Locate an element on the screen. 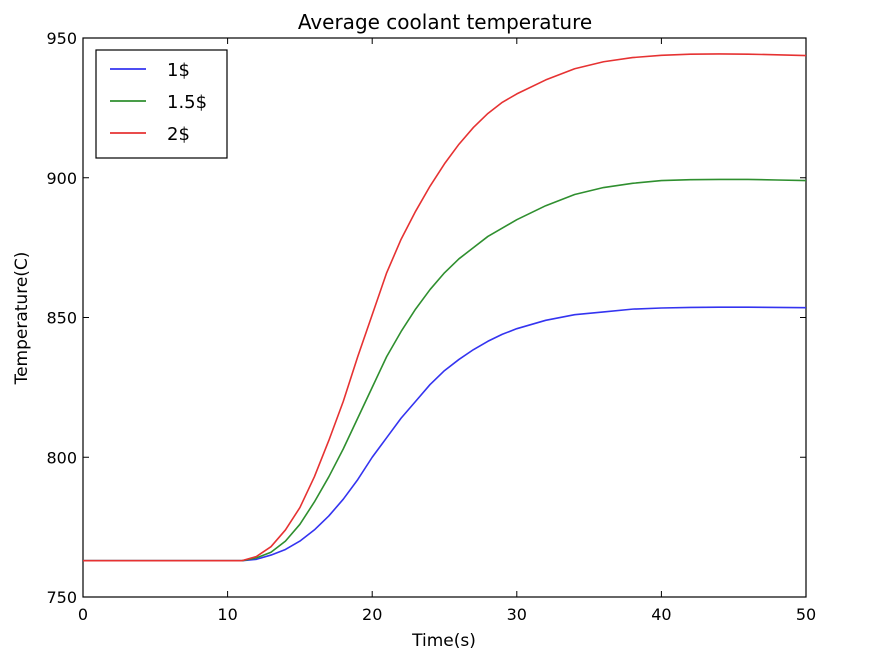 The image size is (874, 664). x-tick-label: 20 is located at coordinates (372, 614).